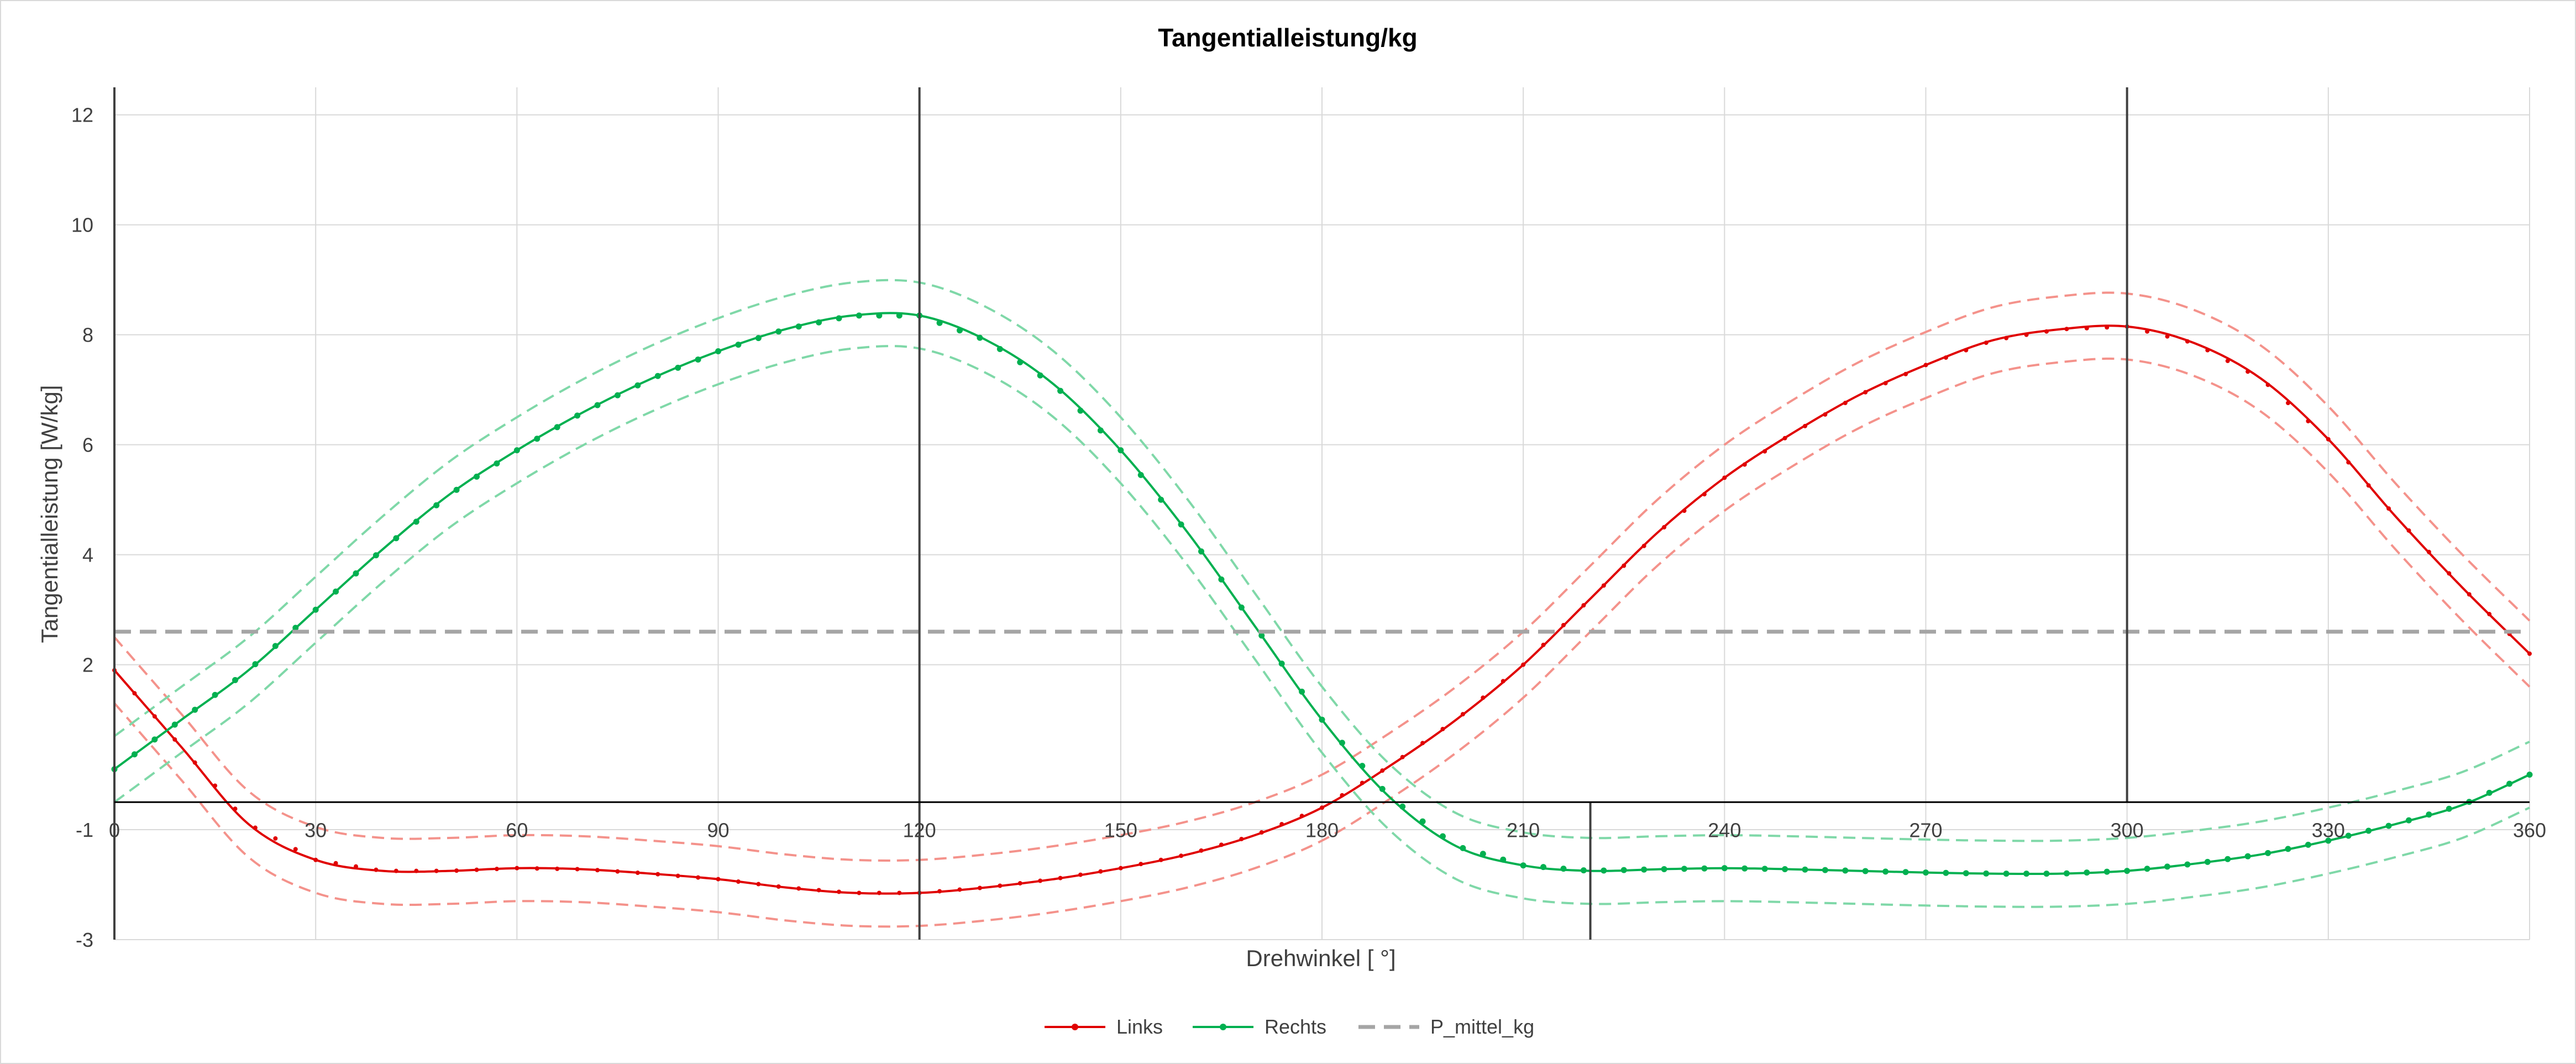 This screenshot has width=2576, height=1064. I want to click on x-tick-label: 300, so click(2127, 830).